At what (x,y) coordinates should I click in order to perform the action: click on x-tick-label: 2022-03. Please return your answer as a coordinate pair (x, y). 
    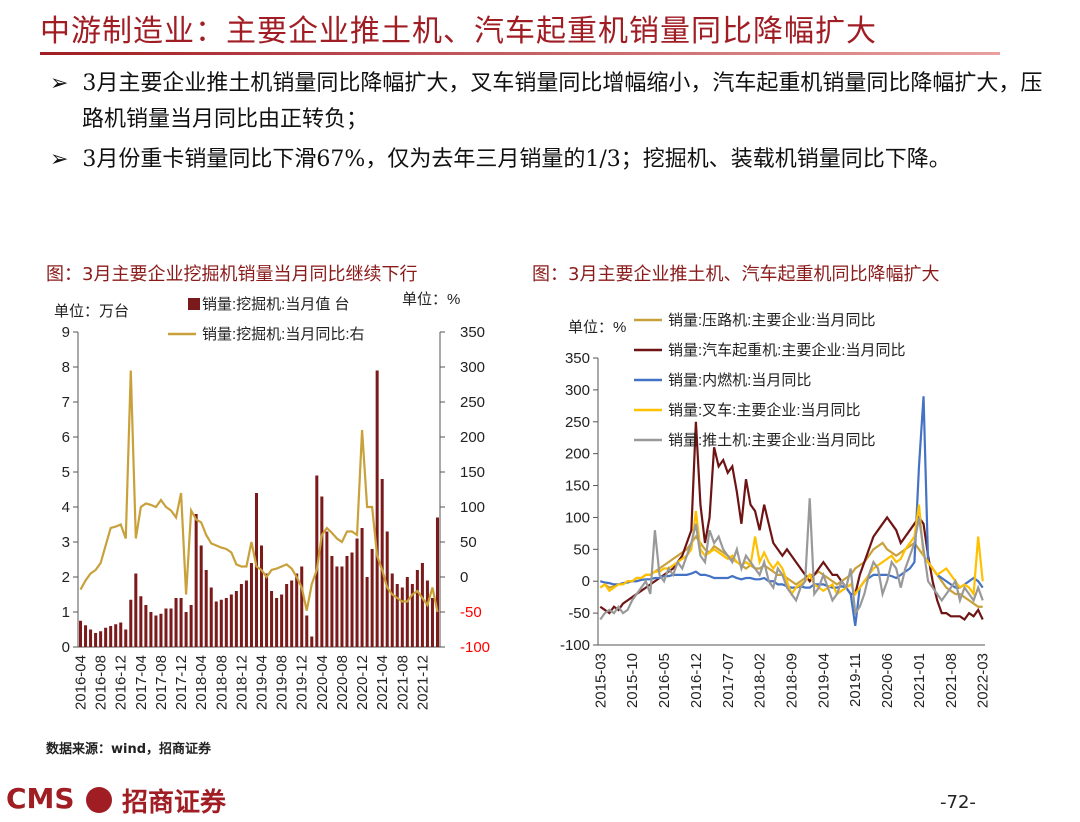
    Looking at the image, I should click on (983, 680).